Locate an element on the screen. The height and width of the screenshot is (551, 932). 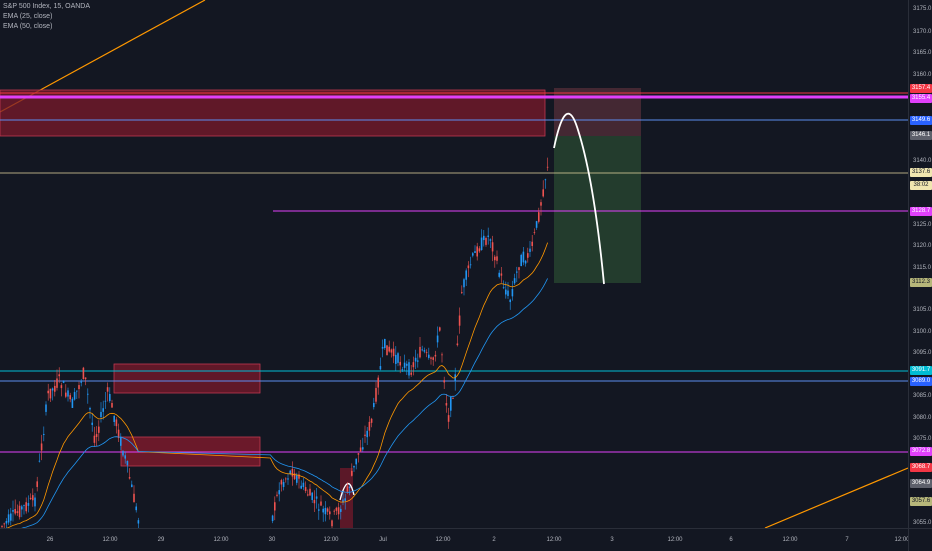
price-tick: 3095.0 is located at coordinates (922, 353).